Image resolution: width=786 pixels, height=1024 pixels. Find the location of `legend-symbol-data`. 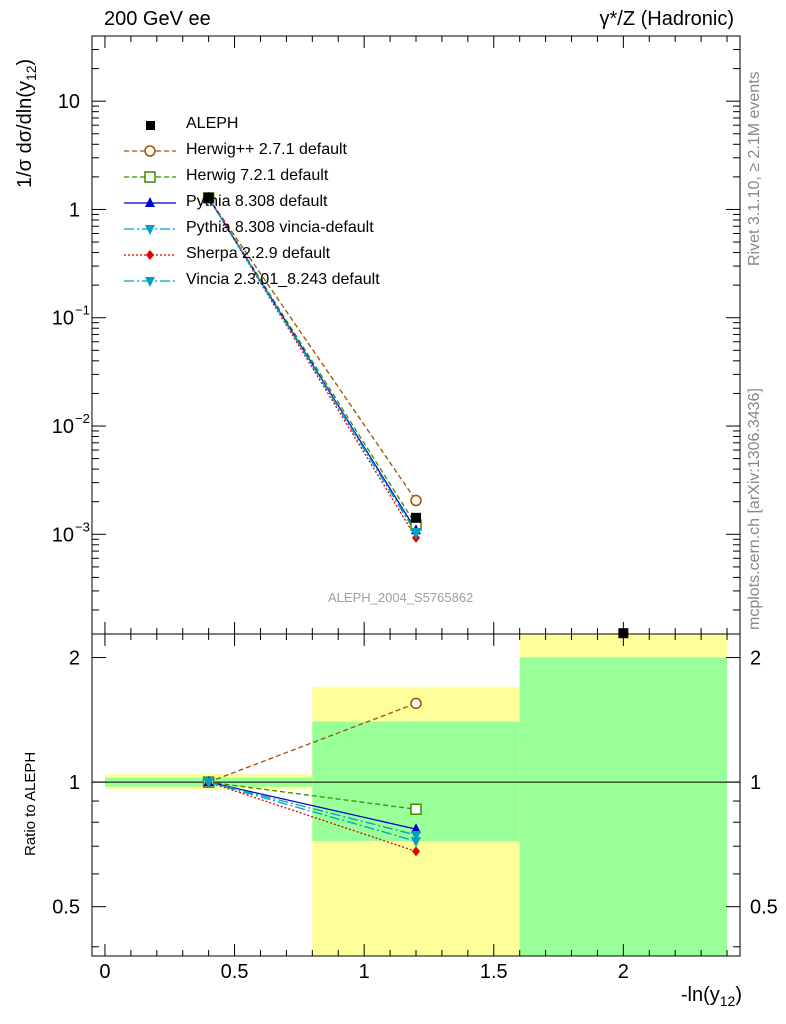

legend-symbol-data is located at coordinates (150, 125).